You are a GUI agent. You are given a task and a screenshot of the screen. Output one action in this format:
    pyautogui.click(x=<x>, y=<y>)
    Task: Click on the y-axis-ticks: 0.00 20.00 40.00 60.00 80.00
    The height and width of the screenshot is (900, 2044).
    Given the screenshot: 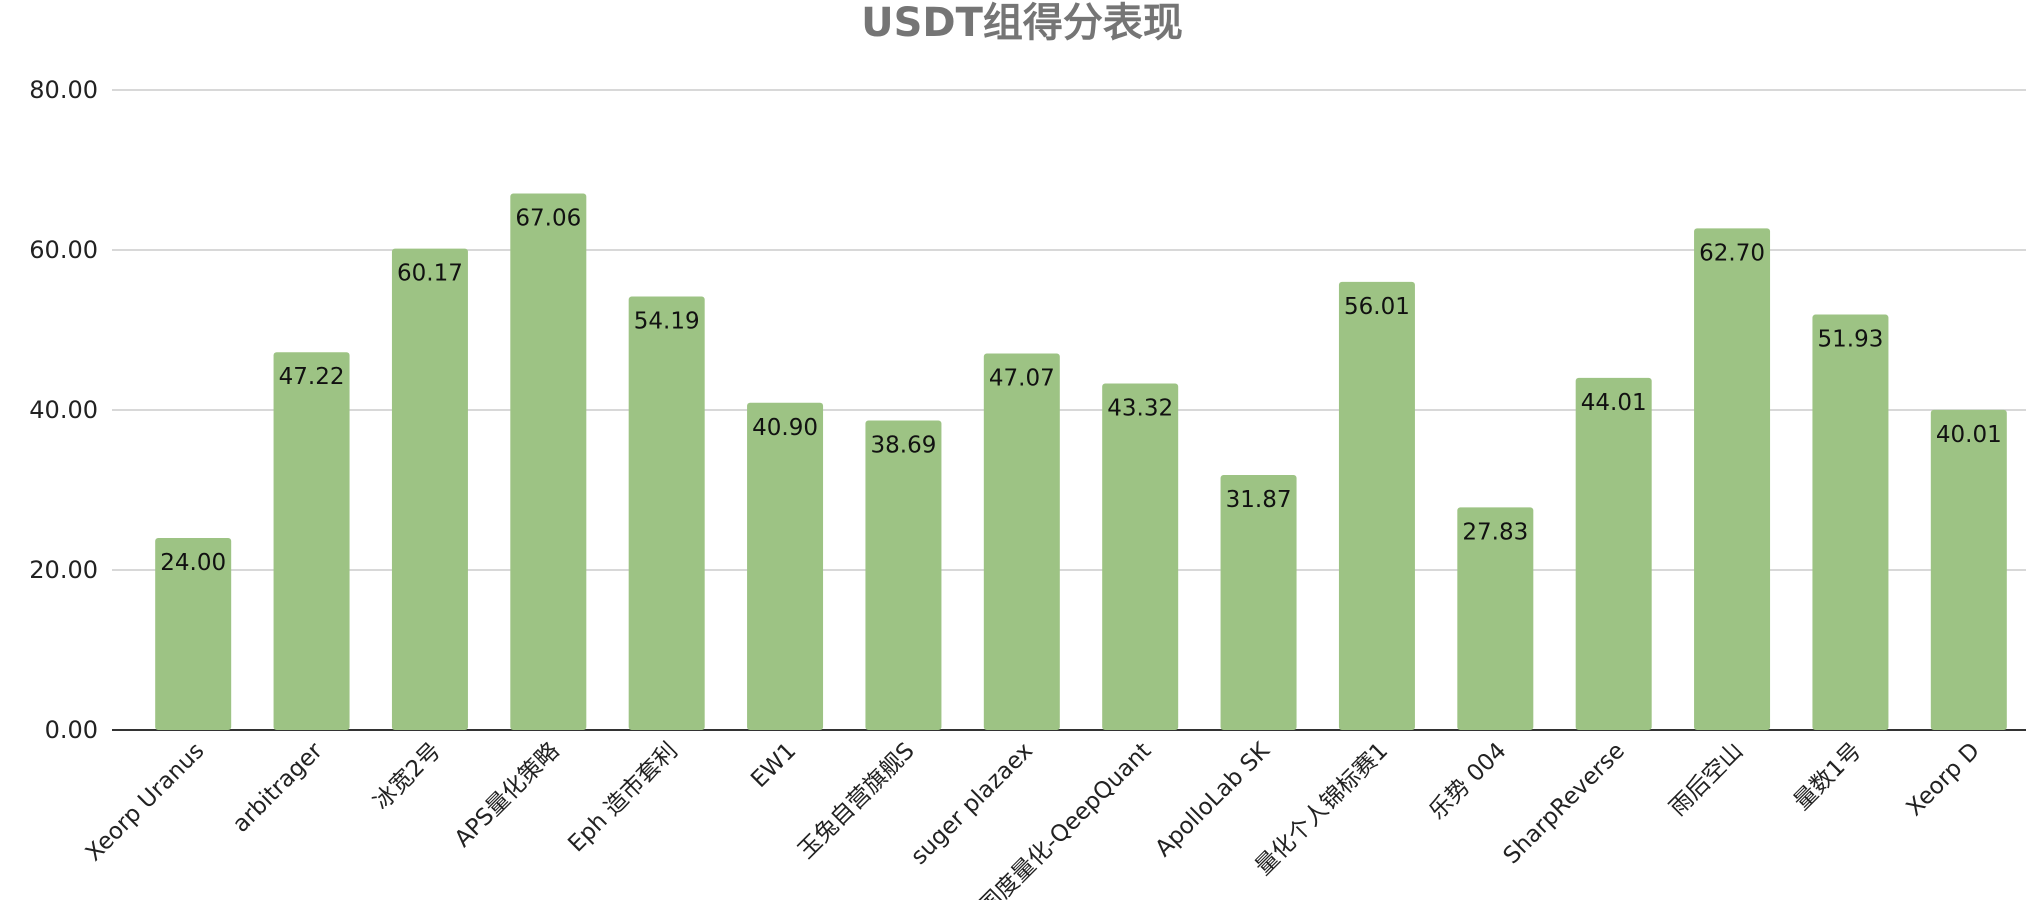 What is the action you would take?
    pyautogui.click(x=63, y=410)
    